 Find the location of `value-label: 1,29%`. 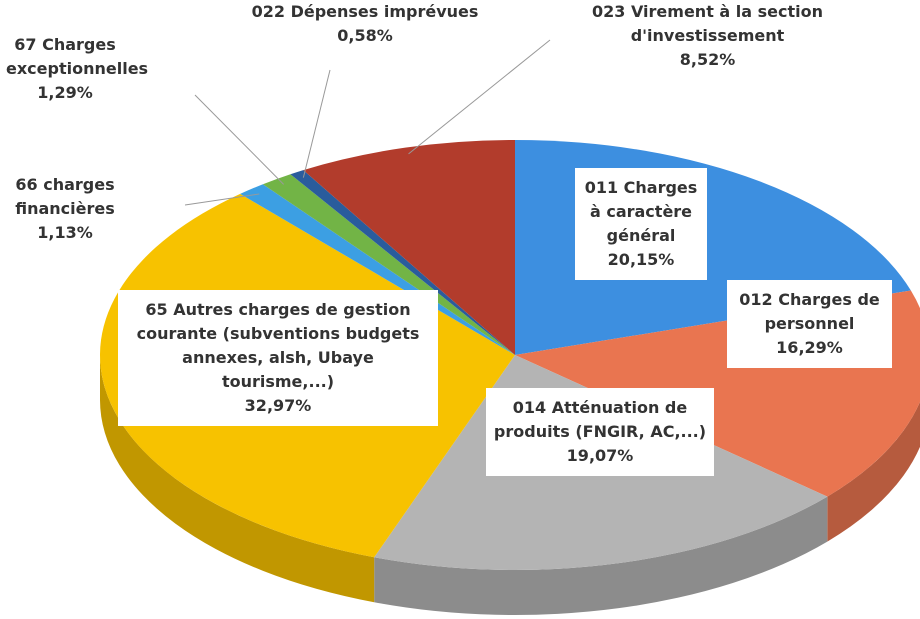

value-label: 1,29% is located at coordinates (65, 92).